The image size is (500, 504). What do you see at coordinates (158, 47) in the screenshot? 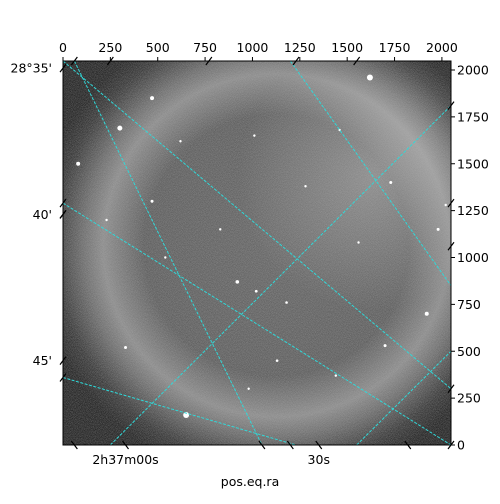
I see `top-tick-label-500: 500` at bounding box center [158, 47].